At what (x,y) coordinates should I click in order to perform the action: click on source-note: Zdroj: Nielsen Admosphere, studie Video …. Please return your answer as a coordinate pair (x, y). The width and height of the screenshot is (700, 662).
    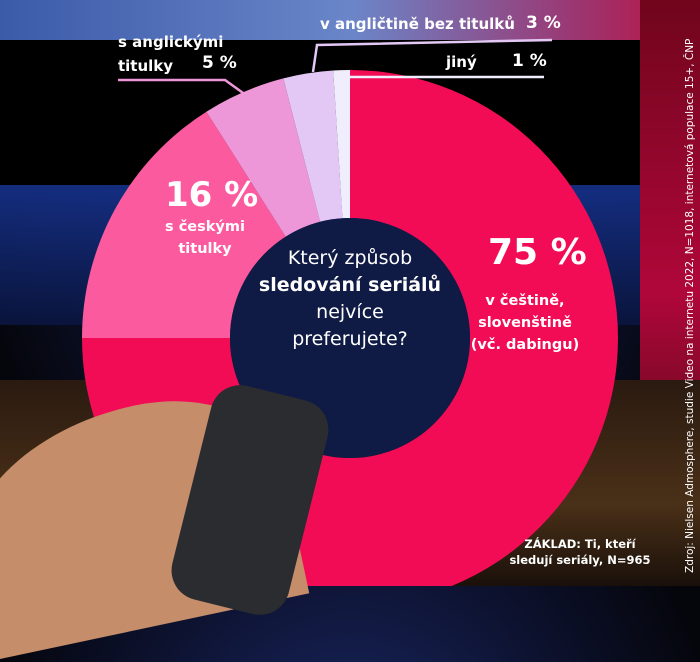
    Looking at the image, I should click on (690, 305).